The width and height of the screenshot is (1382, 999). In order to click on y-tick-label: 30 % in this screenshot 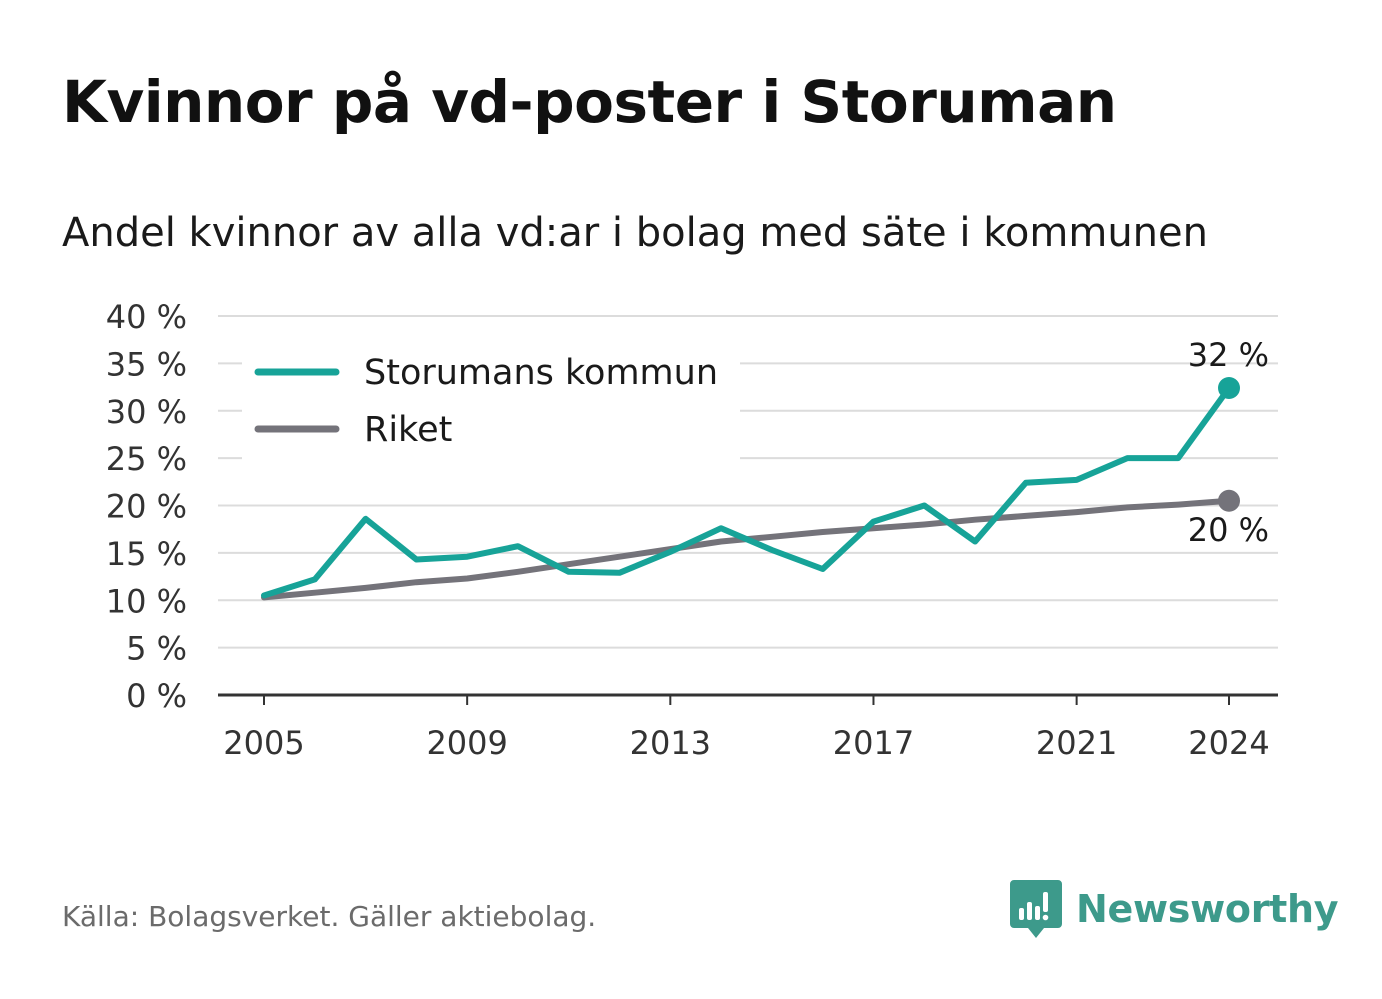, I will do `click(146, 412)`.